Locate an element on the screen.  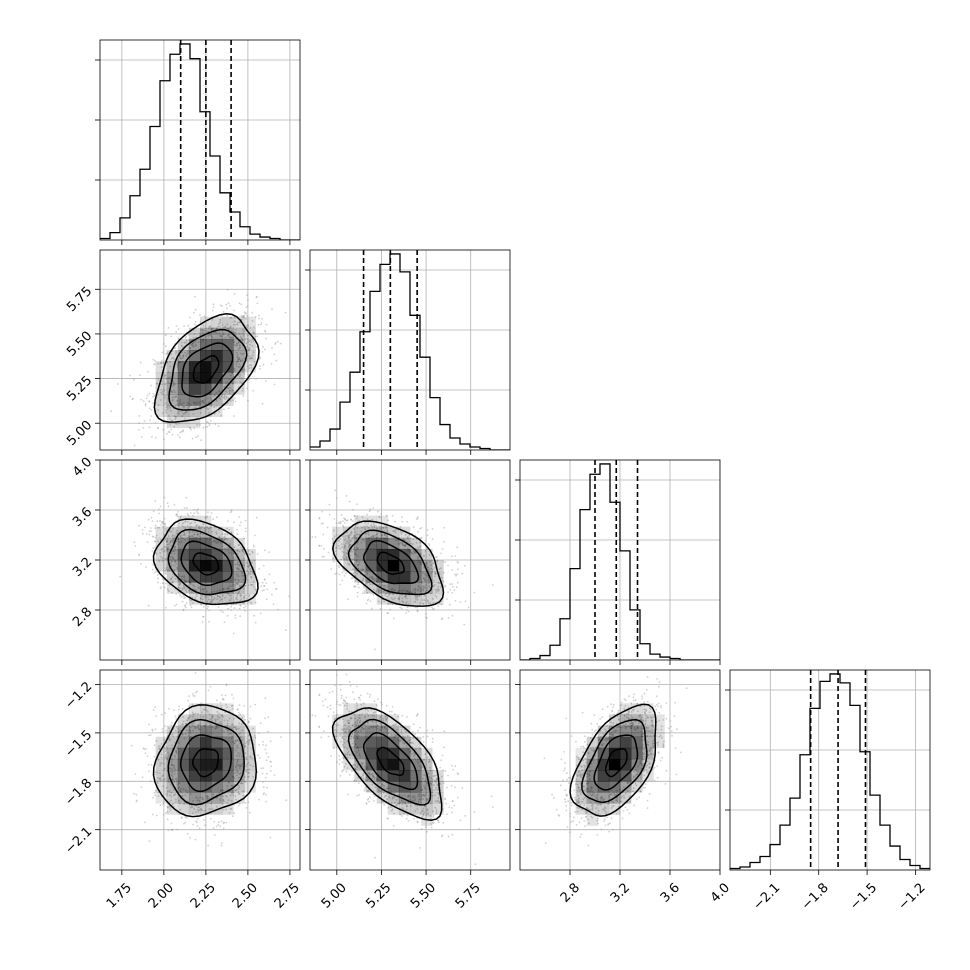
y-tick-label: −2.1 is located at coordinates (78, 840).